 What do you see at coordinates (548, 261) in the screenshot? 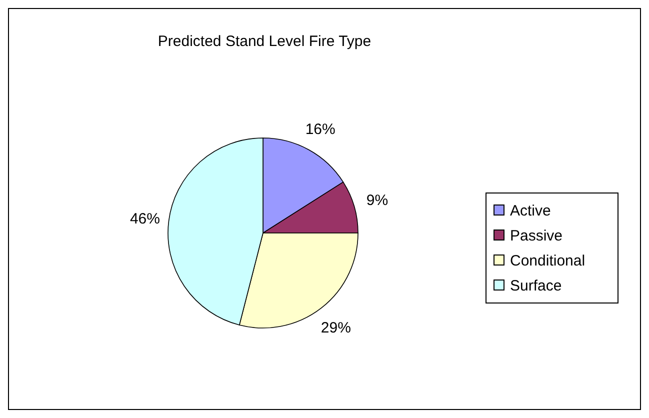
I see `legend-label: Conditional` at bounding box center [548, 261].